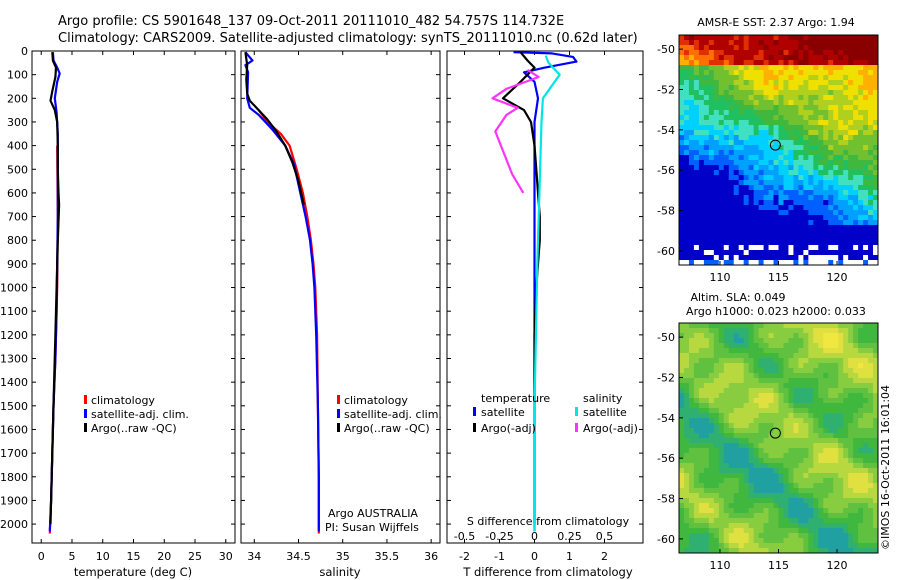  I want to click on depth-tick-label: 600, so click(17, 193).